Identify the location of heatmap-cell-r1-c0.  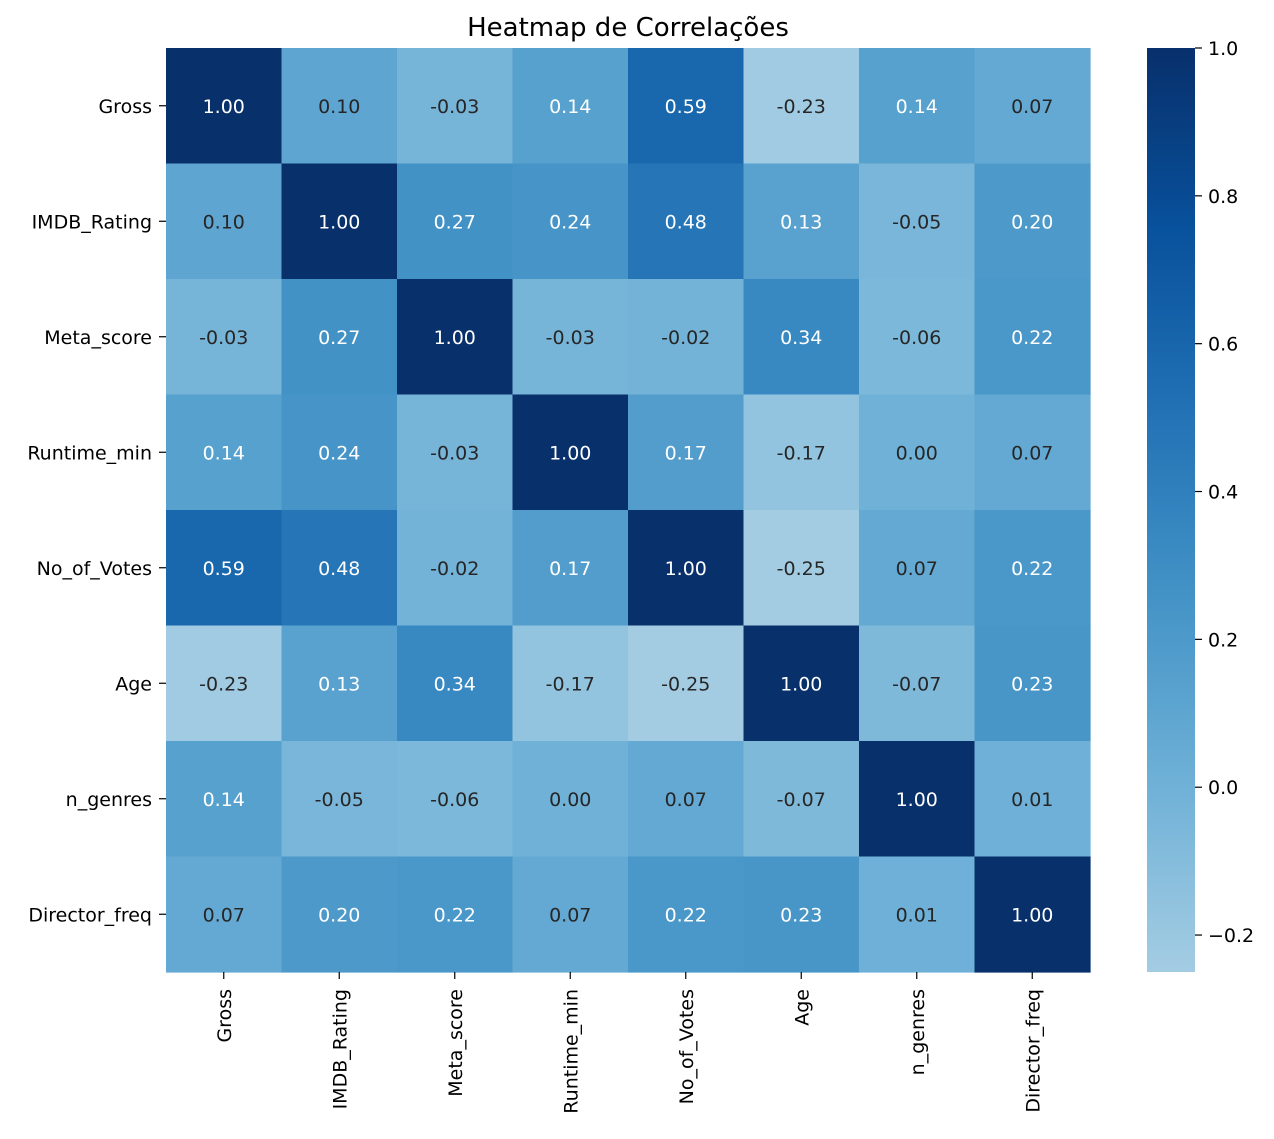
(224, 221).